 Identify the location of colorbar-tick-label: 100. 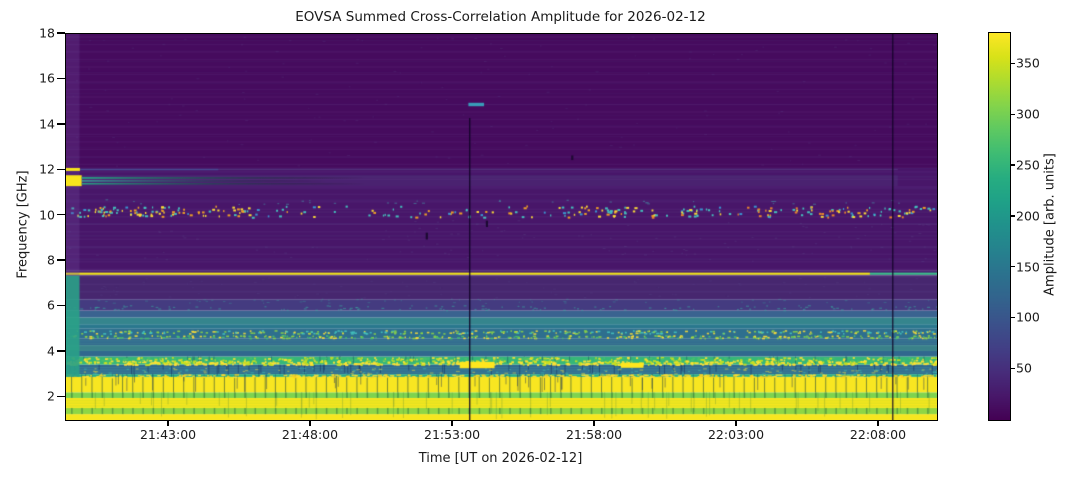
(1028, 317).